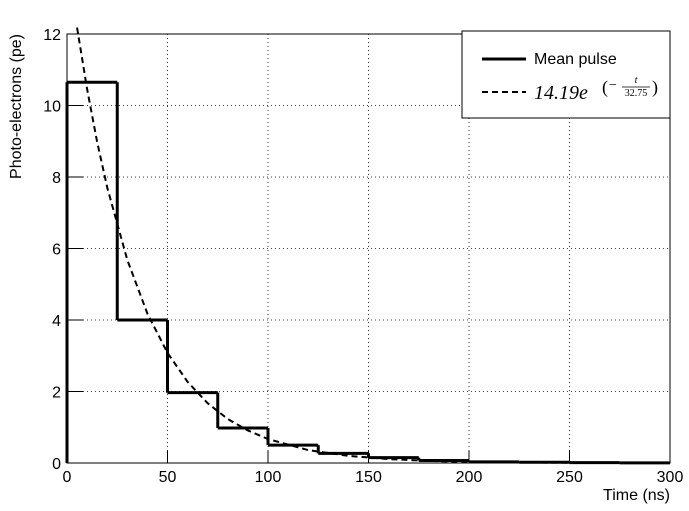 The image size is (689, 511). Describe the element at coordinates (469, 477) in the screenshot. I see `x-tick-label: 200` at that location.